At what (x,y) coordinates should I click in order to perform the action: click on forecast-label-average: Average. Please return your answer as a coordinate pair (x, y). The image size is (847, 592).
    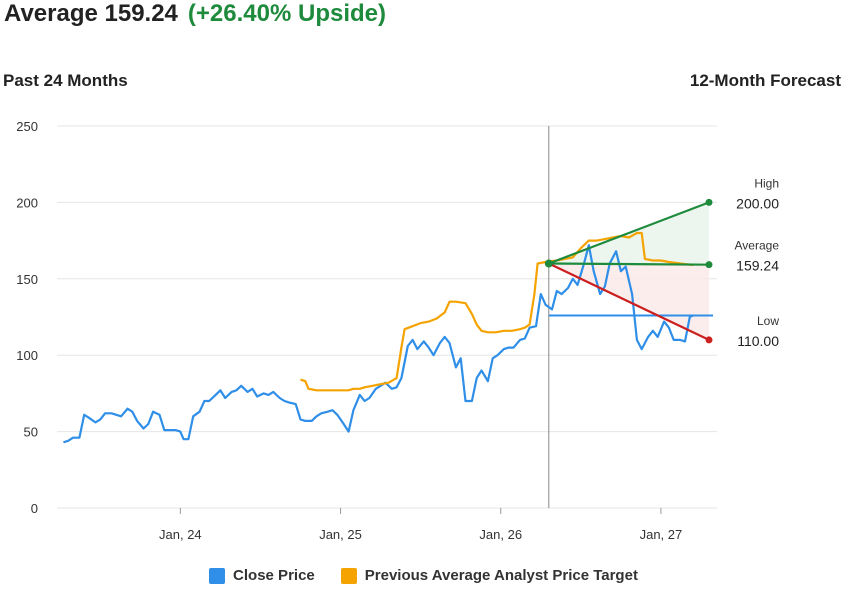
    Looking at the image, I should click on (757, 246).